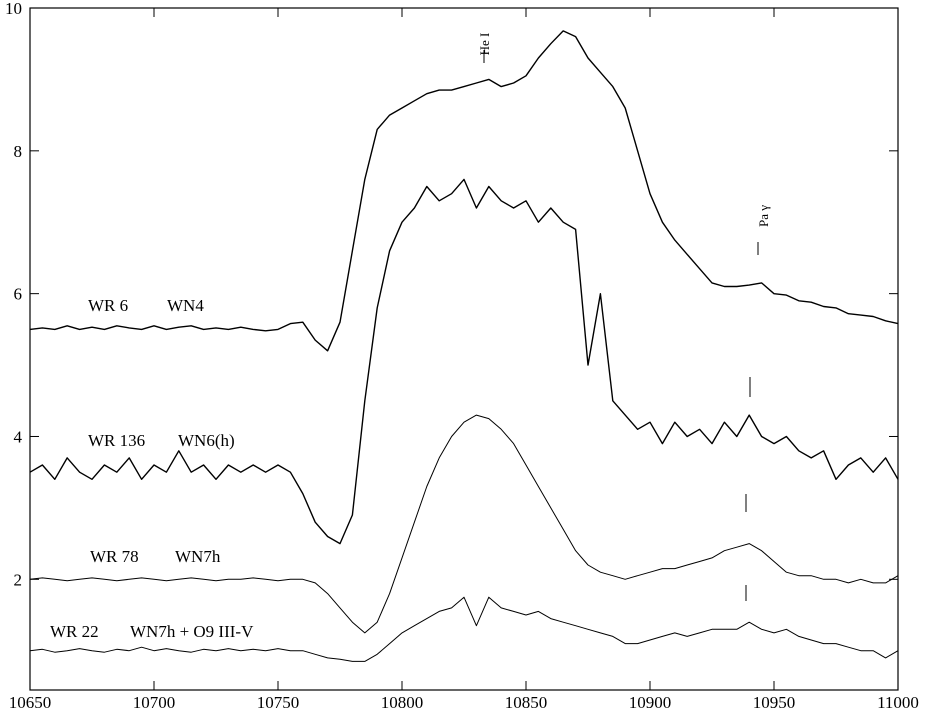 Image resolution: width=926 pixels, height=710 pixels. I want to click on series-subtype: WN6(h), so click(206, 440).